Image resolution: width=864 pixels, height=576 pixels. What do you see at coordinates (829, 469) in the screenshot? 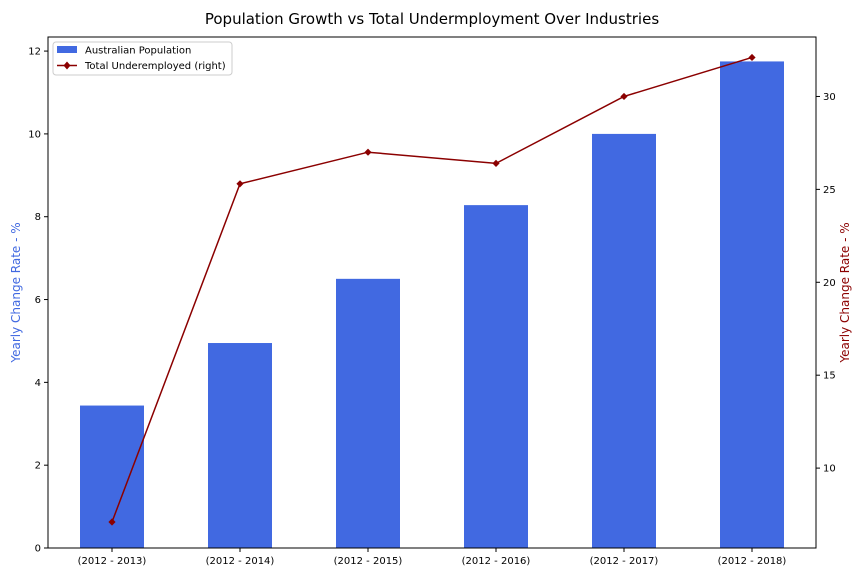
I see `right-tick-label: 10` at bounding box center [829, 469].